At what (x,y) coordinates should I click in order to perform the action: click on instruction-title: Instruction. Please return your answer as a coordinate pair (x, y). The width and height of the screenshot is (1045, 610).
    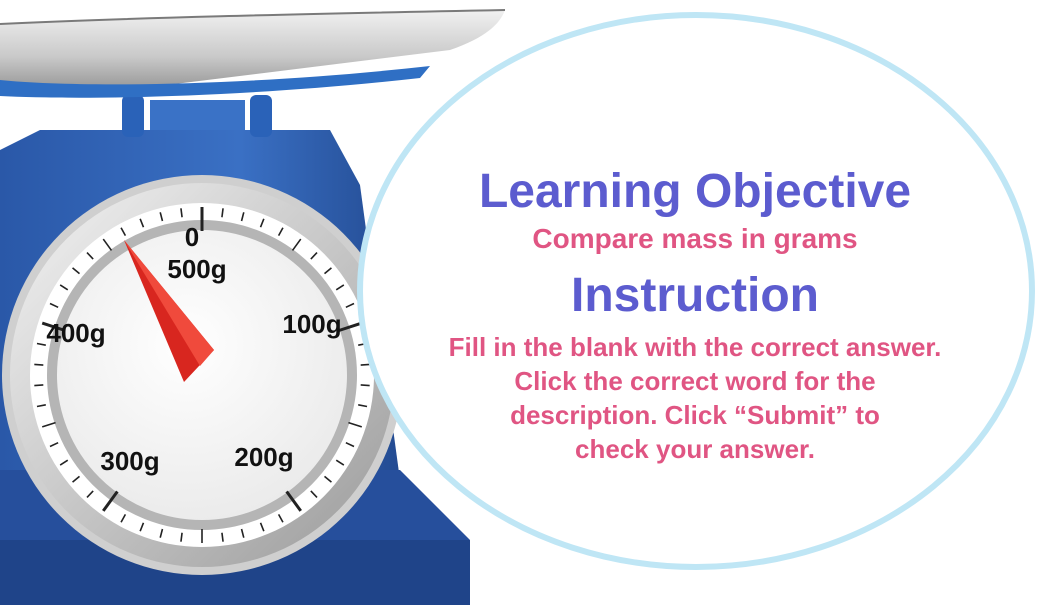
    Looking at the image, I should click on (695, 295).